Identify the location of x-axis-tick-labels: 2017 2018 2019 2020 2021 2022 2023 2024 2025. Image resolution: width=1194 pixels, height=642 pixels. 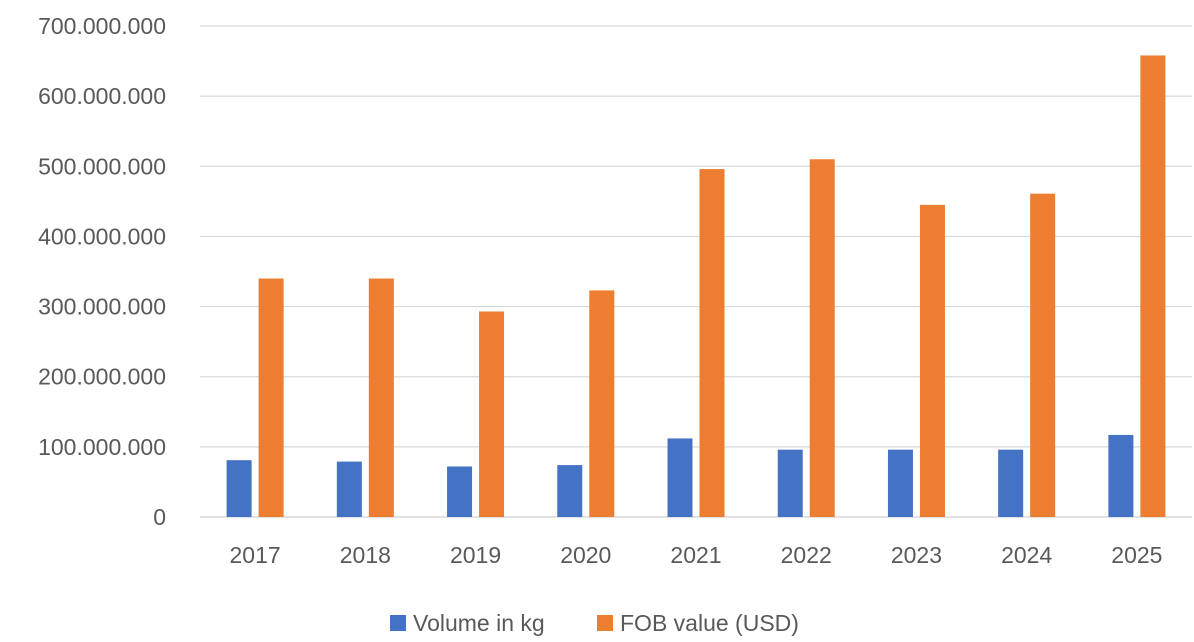
(696, 555).